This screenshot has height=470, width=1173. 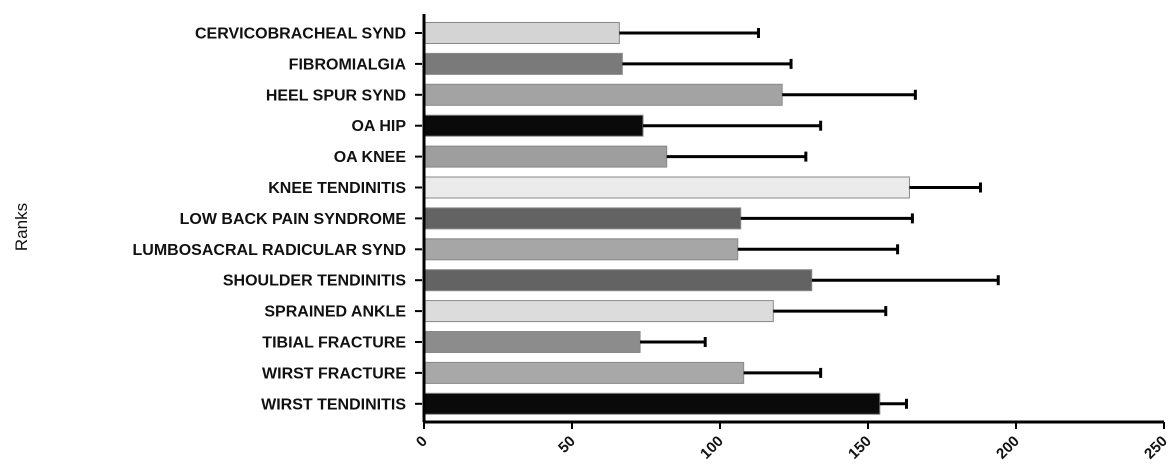 I want to click on x-tick-label: 250, so click(x=1156, y=448).